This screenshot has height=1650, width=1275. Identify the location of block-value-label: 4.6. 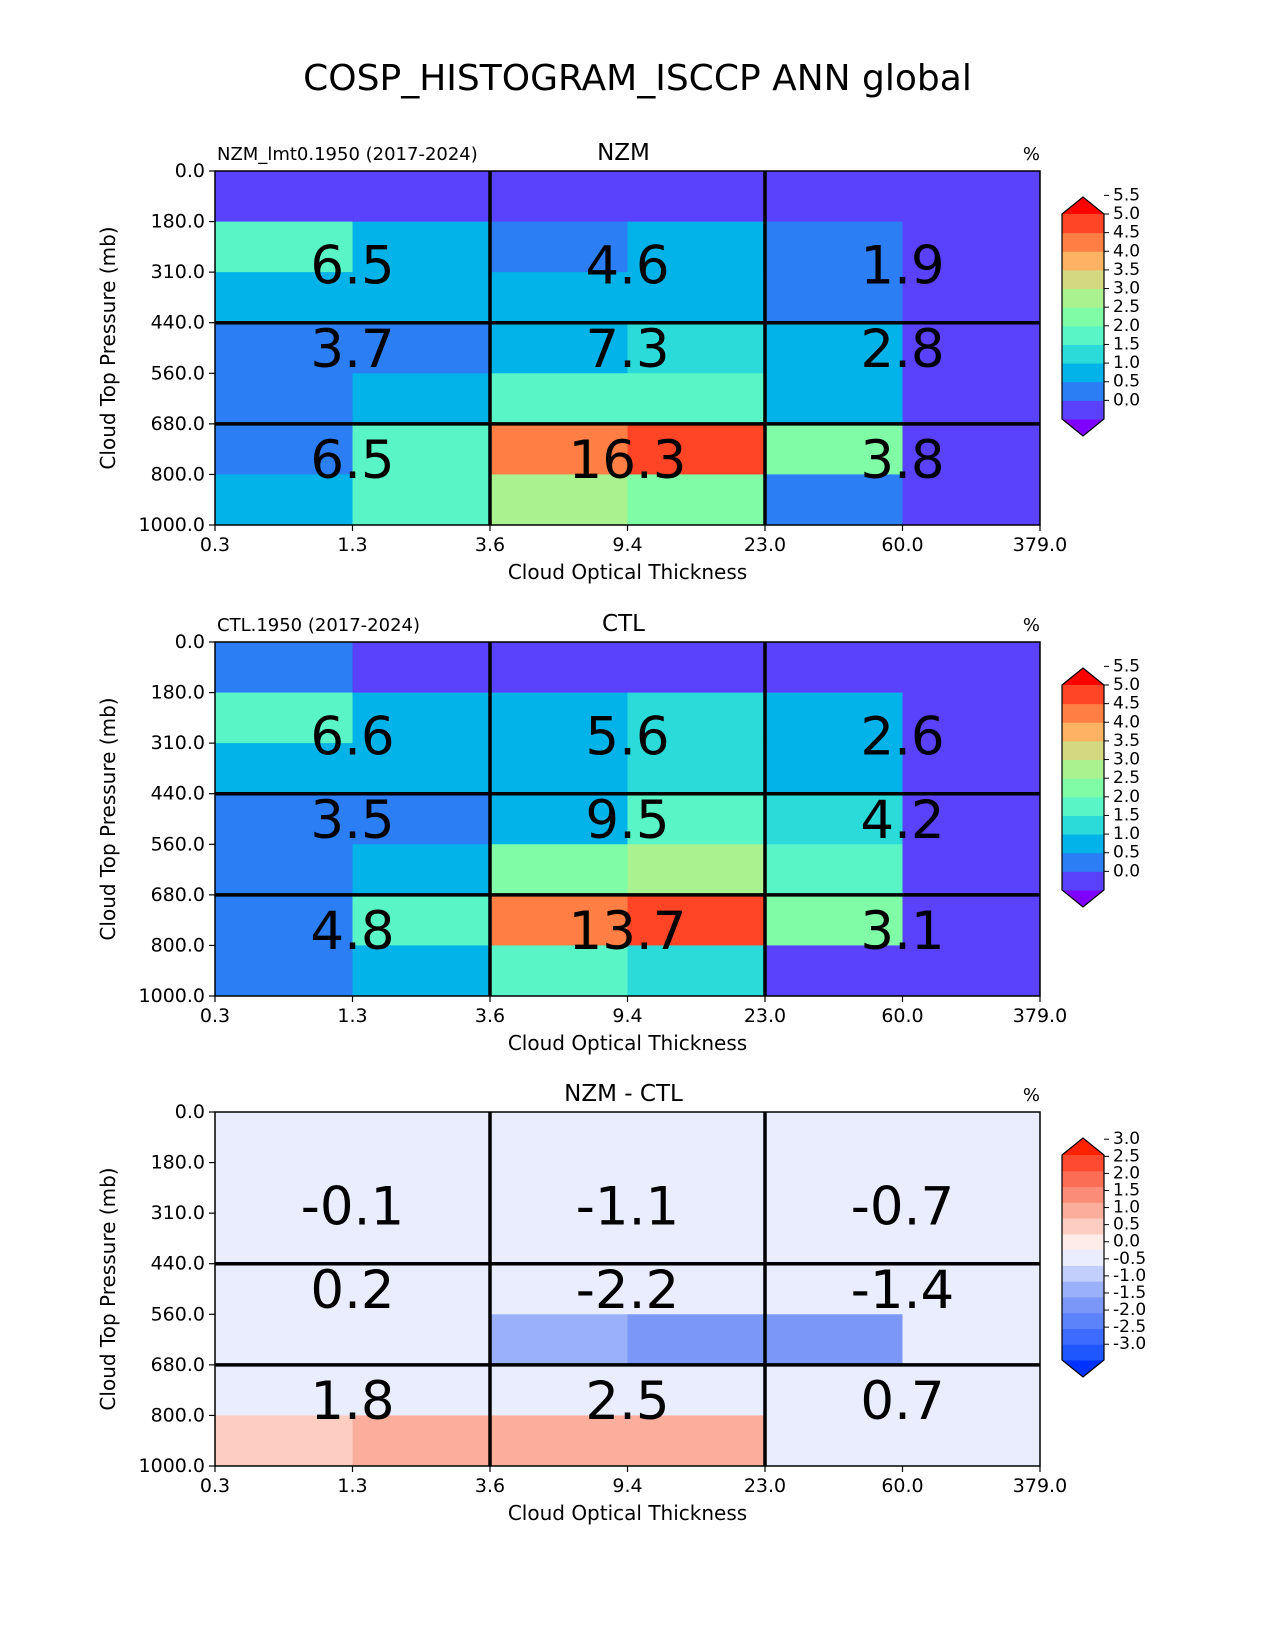
(627, 266).